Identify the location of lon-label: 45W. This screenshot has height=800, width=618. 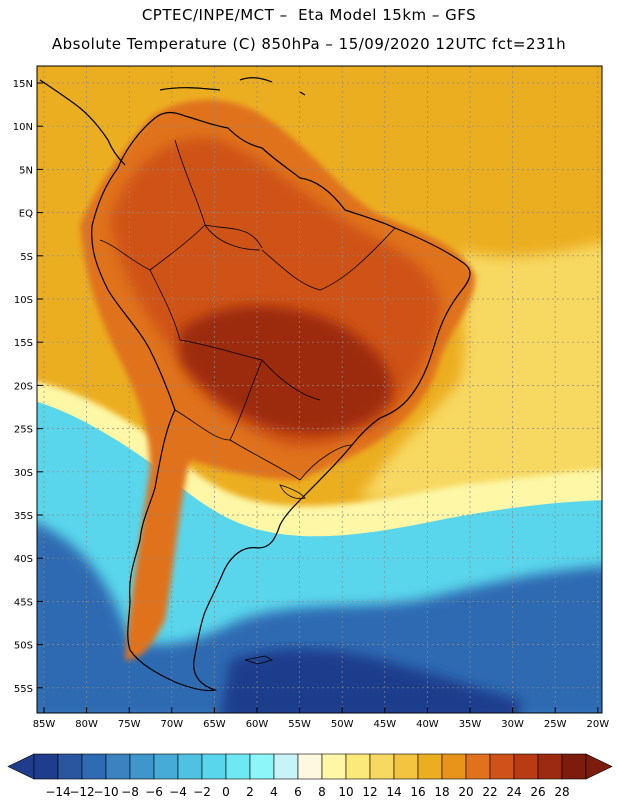
(384, 724).